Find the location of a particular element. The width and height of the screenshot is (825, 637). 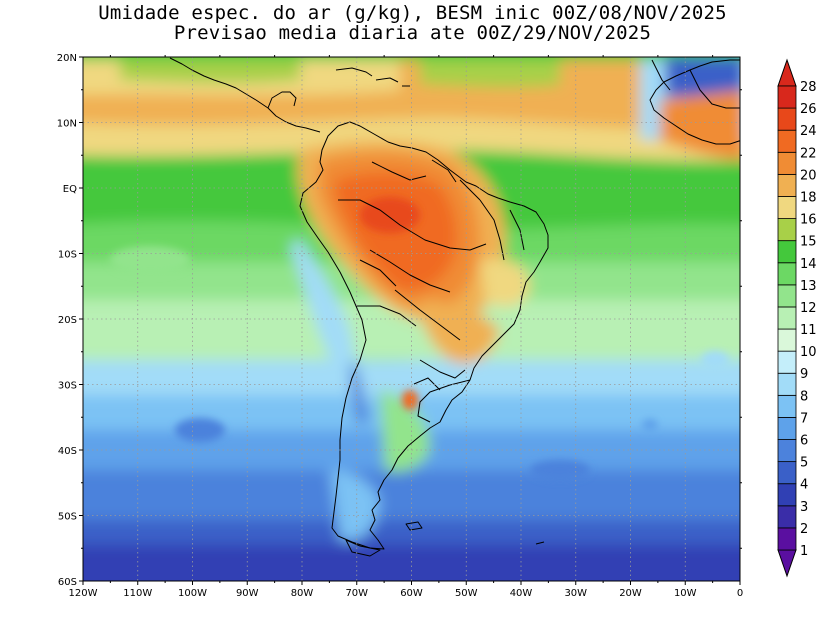

lon-tick-label: 60W is located at coordinates (411, 593).